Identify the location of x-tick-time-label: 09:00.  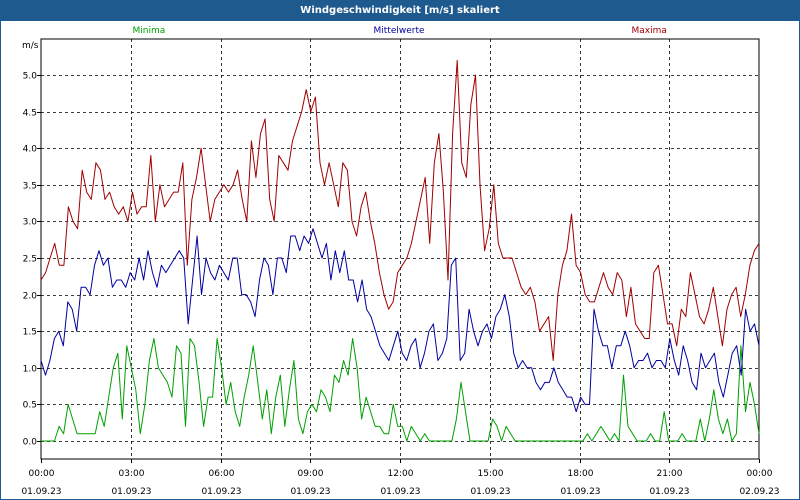
(311, 474).